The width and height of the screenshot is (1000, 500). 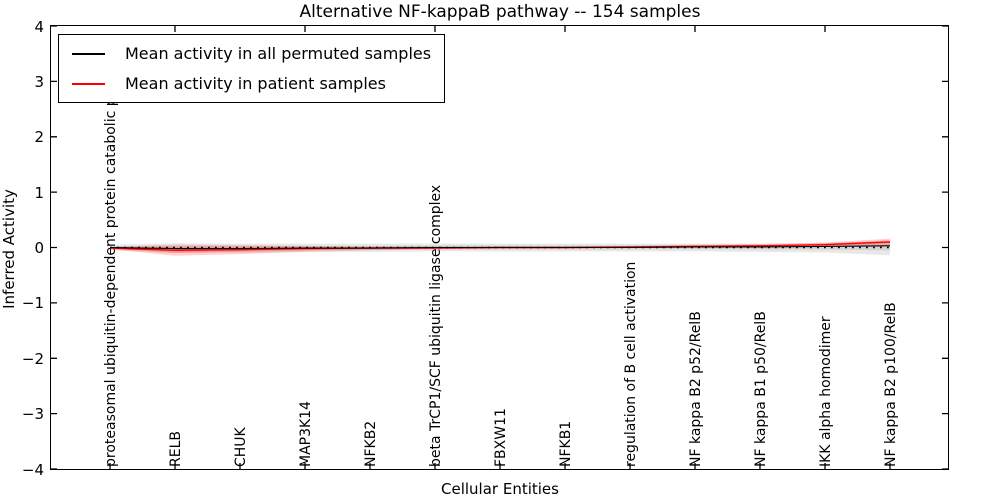 I want to click on x-tick-label: FBXW11, so click(x=500, y=437).